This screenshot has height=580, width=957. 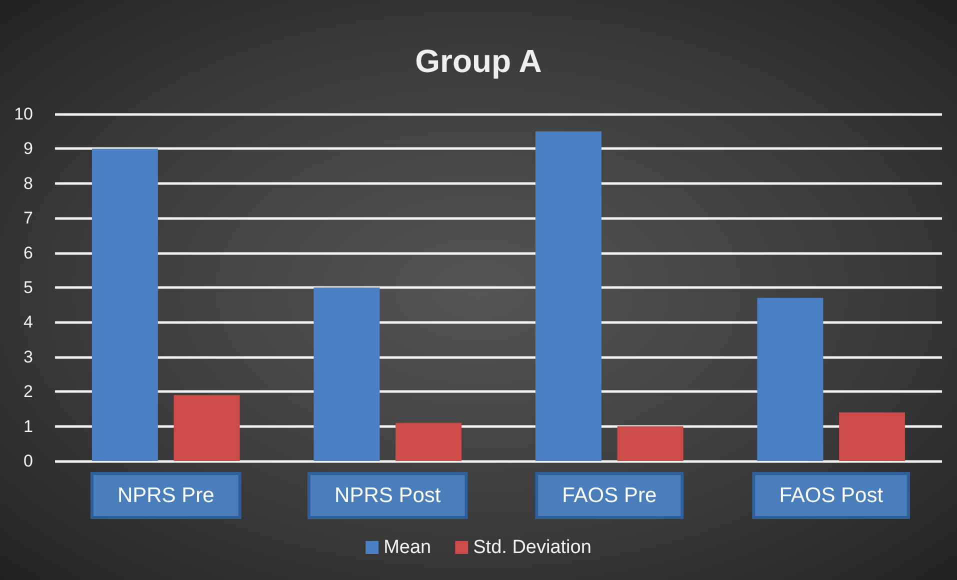 What do you see at coordinates (28, 218) in the screenshot?
I see `y-tick-label: 7` at bounding box center [28, 218].